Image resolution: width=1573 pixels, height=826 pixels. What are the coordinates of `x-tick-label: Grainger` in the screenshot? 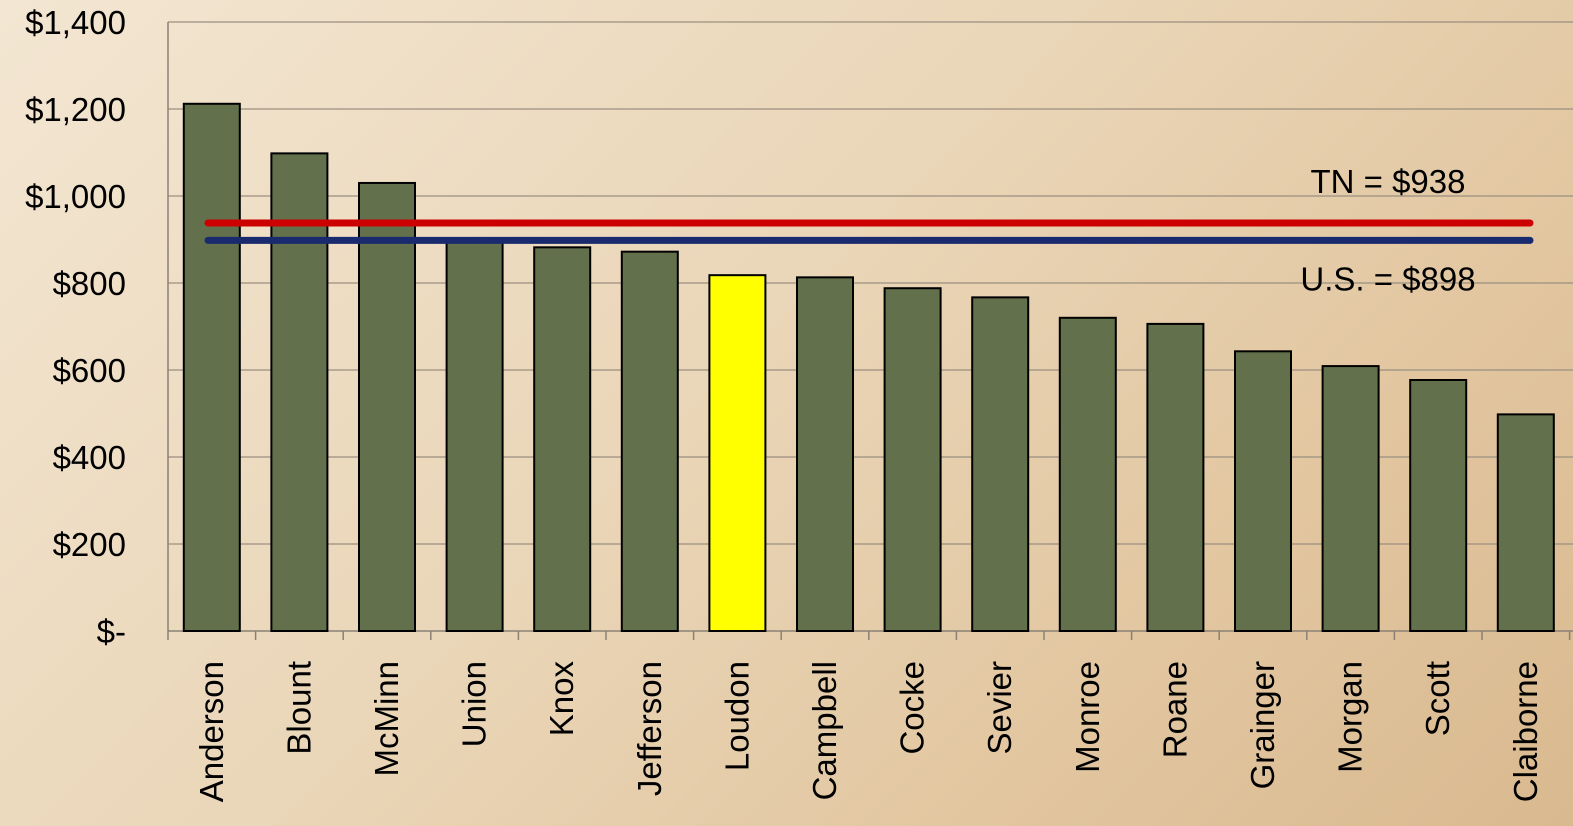 It's located at (1262, 725).